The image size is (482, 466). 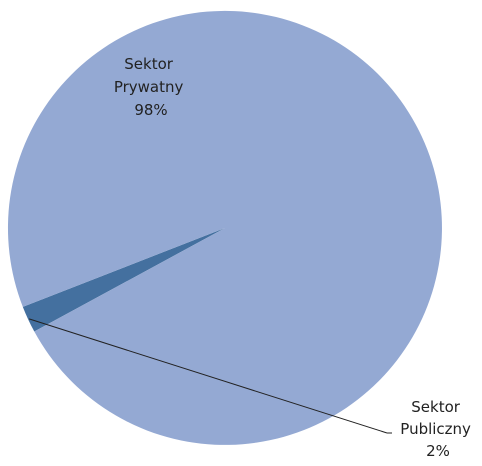 I want to click on data-label-sektor-publiczny-line-1: Sektor, so click(x=435, y=407).